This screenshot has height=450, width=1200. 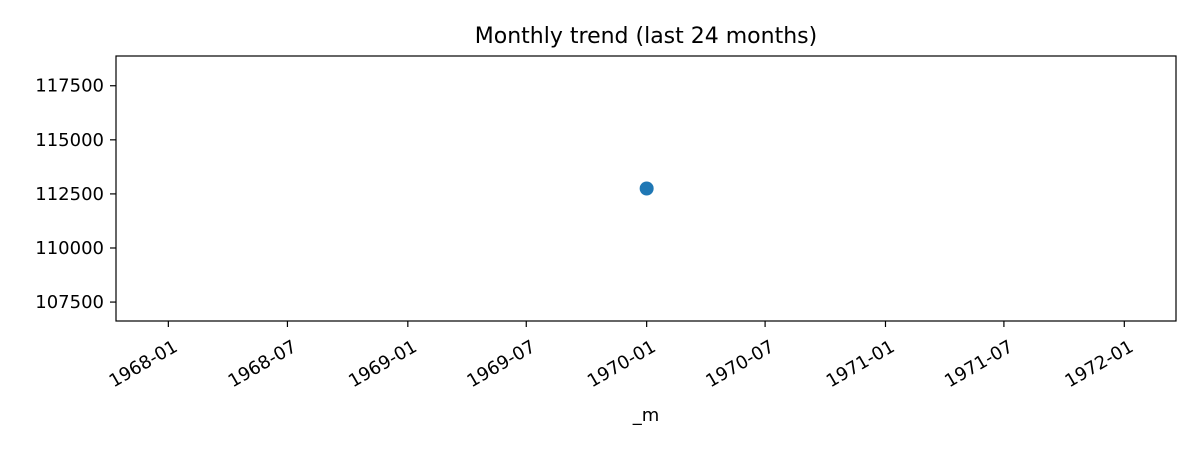 What do you see at coordinates (383, 364) in the screenshot?
I see `x-tick-label: 1969-01` at bounding box center [383, 364].